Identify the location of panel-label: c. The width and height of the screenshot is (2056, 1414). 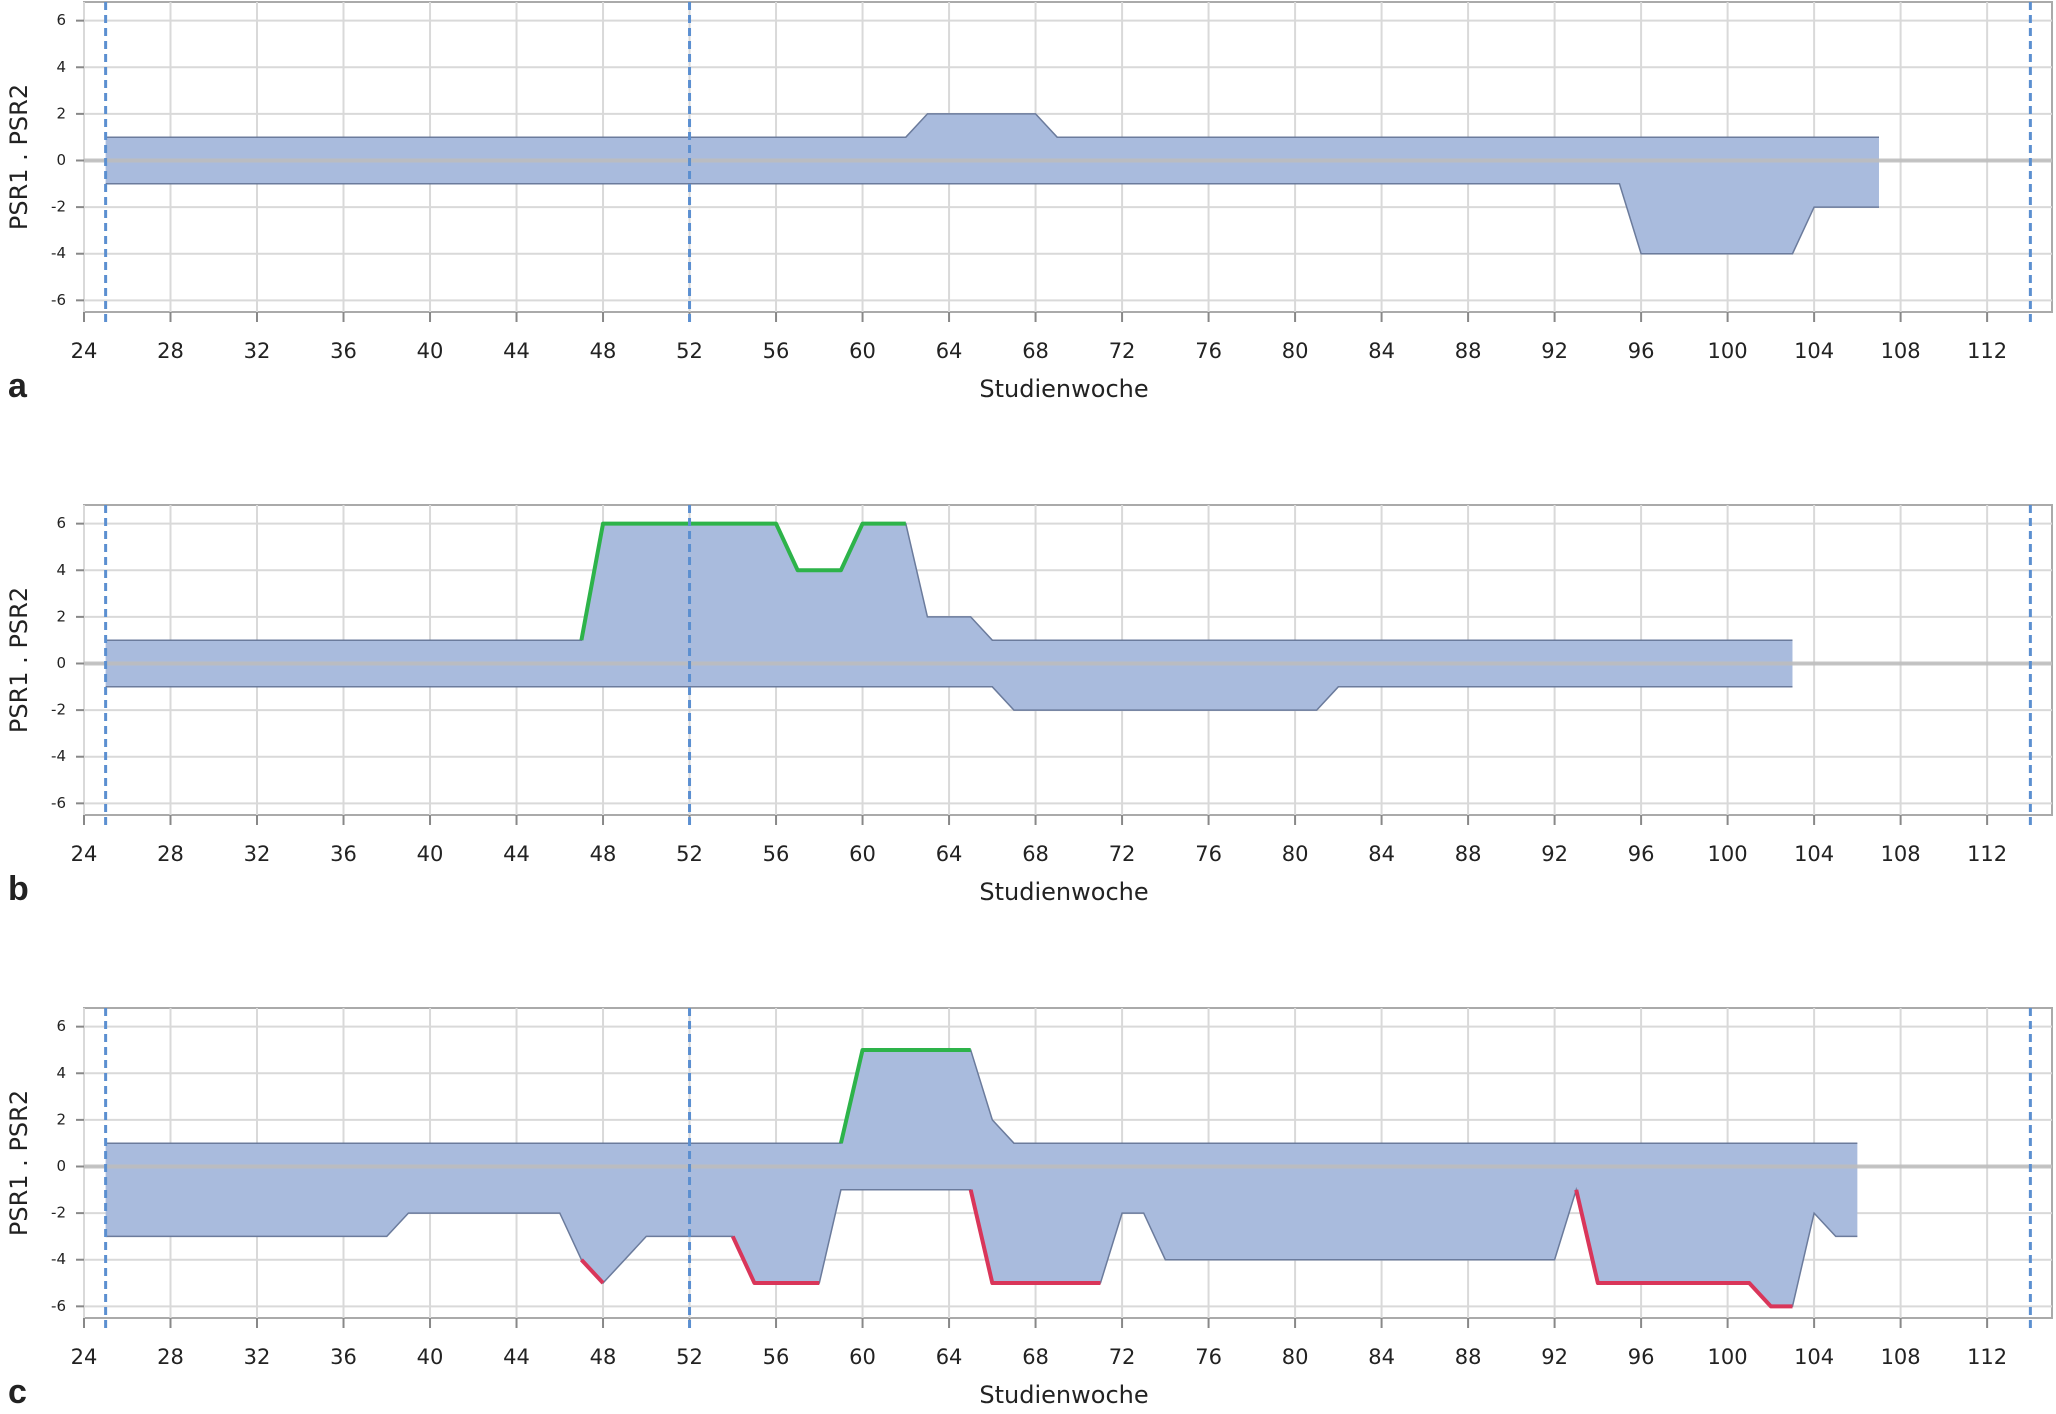
(17, 1392).